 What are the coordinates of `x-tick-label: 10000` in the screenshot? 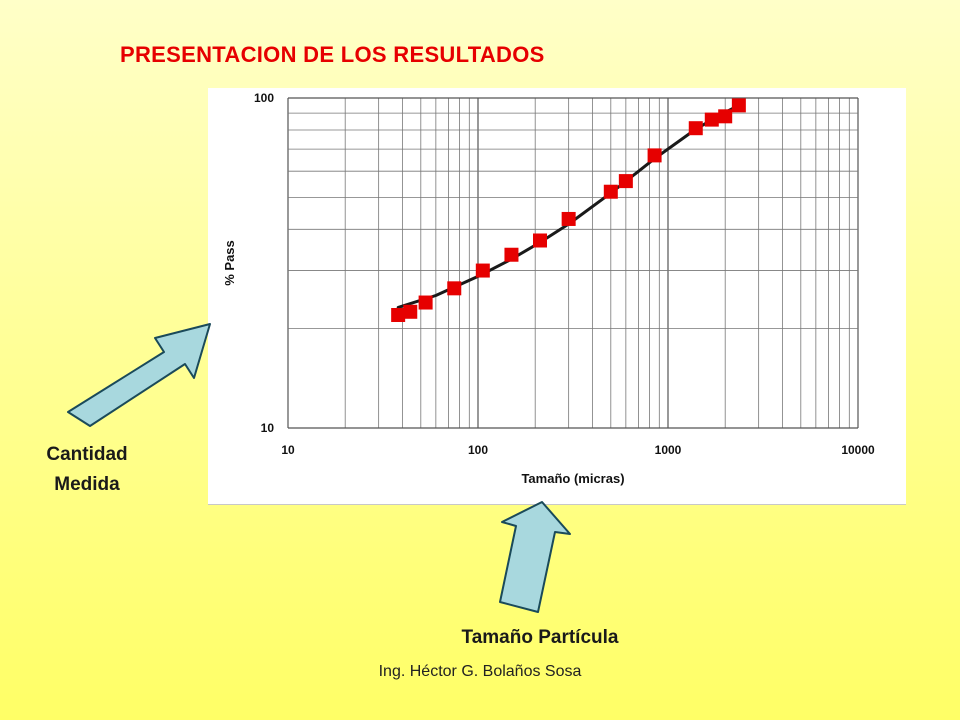 It's located at (858, 450).